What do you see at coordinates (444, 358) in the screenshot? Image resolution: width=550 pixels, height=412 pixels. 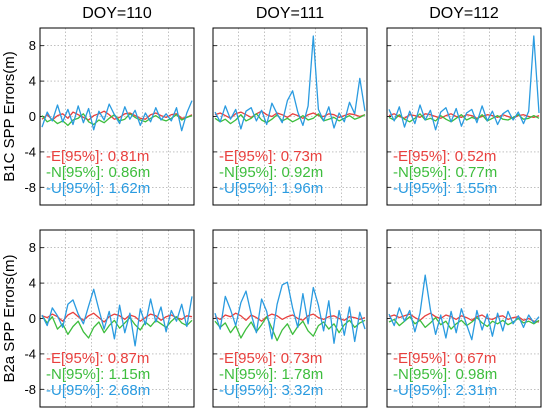 I see `stat-label-E: -E[95%]: 0.67m` at bounding box center [444, 358].